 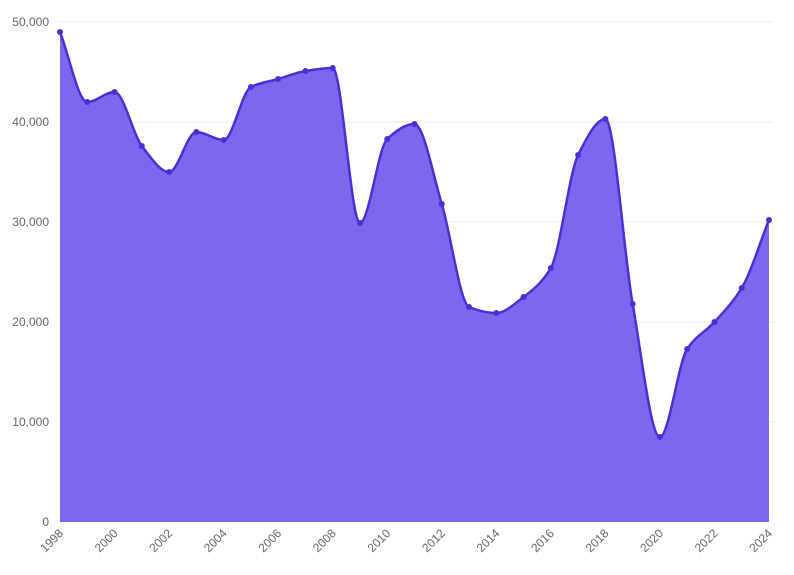 What do you see at coordinates (379, 540) in the screenshot?
I see `x-tick-label: 2010` at bounding box center [379, 540].